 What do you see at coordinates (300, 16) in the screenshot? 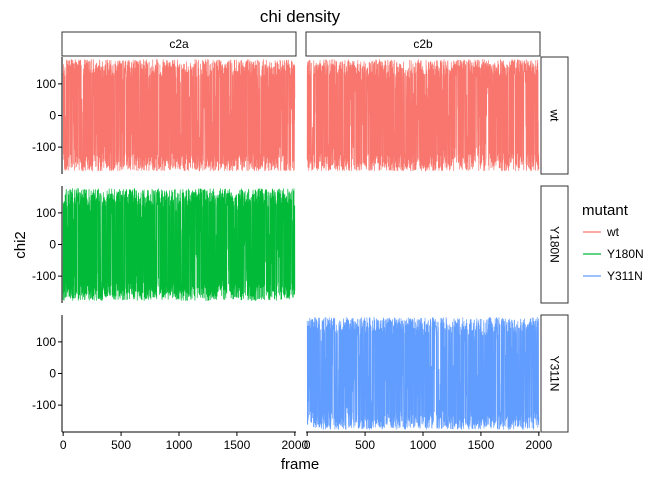
I see `chart-title: chi density` at bounding box center [300, 16].